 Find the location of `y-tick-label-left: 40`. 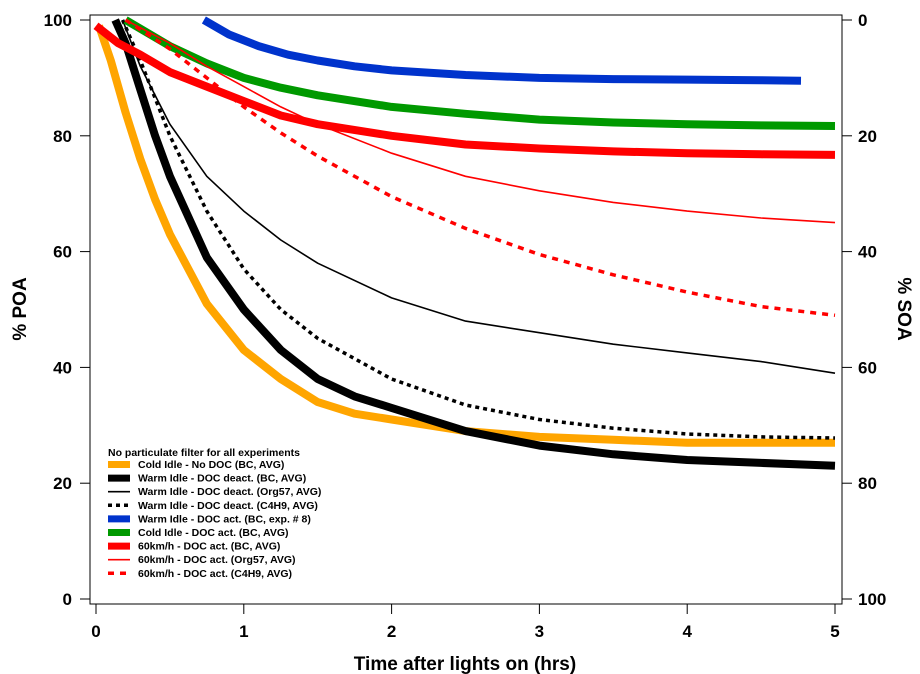

y-tick-label-left: 40 is located at coordinates (62, 367).